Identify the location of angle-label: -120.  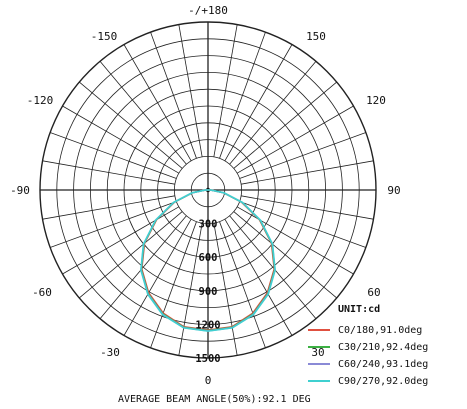
(40, 100).